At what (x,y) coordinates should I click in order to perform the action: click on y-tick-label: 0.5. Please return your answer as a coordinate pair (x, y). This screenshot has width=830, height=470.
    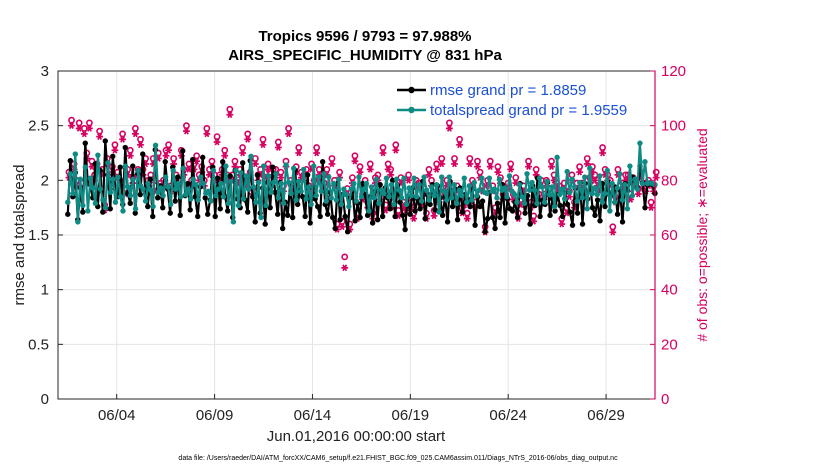
    Looking at the image, I should click on (38, 344).